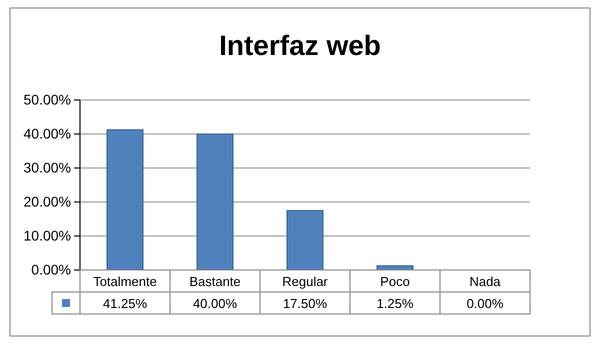 The width and height of the screenshot is (600, 344). What do you see at coordinates (305, 303) in the screenshot?
I see `data-label: 17.50%` at bounding box center [305, 303].